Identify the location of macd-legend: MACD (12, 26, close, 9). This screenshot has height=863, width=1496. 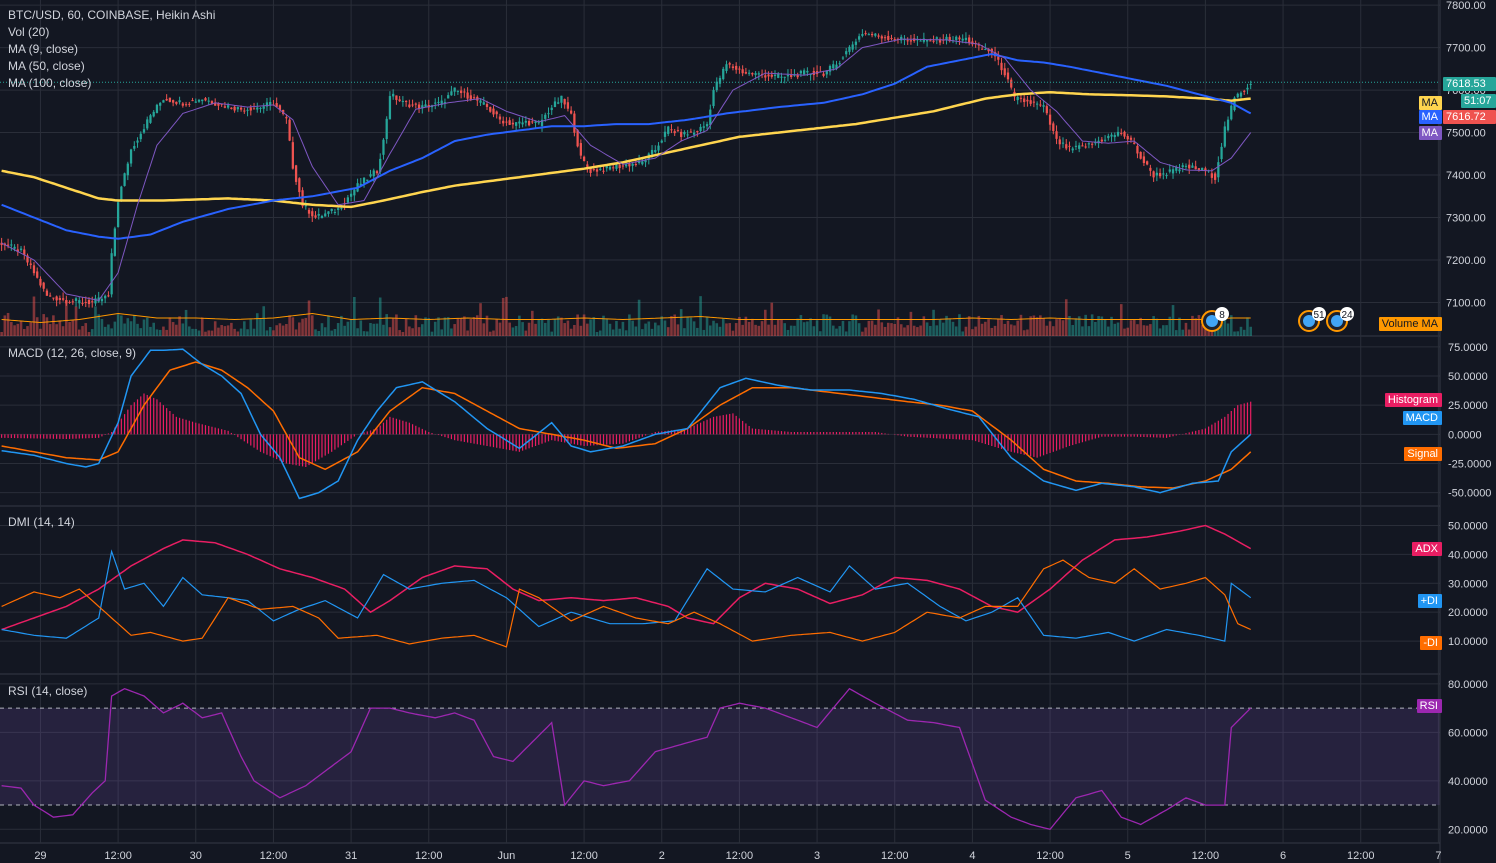
(72, 353).